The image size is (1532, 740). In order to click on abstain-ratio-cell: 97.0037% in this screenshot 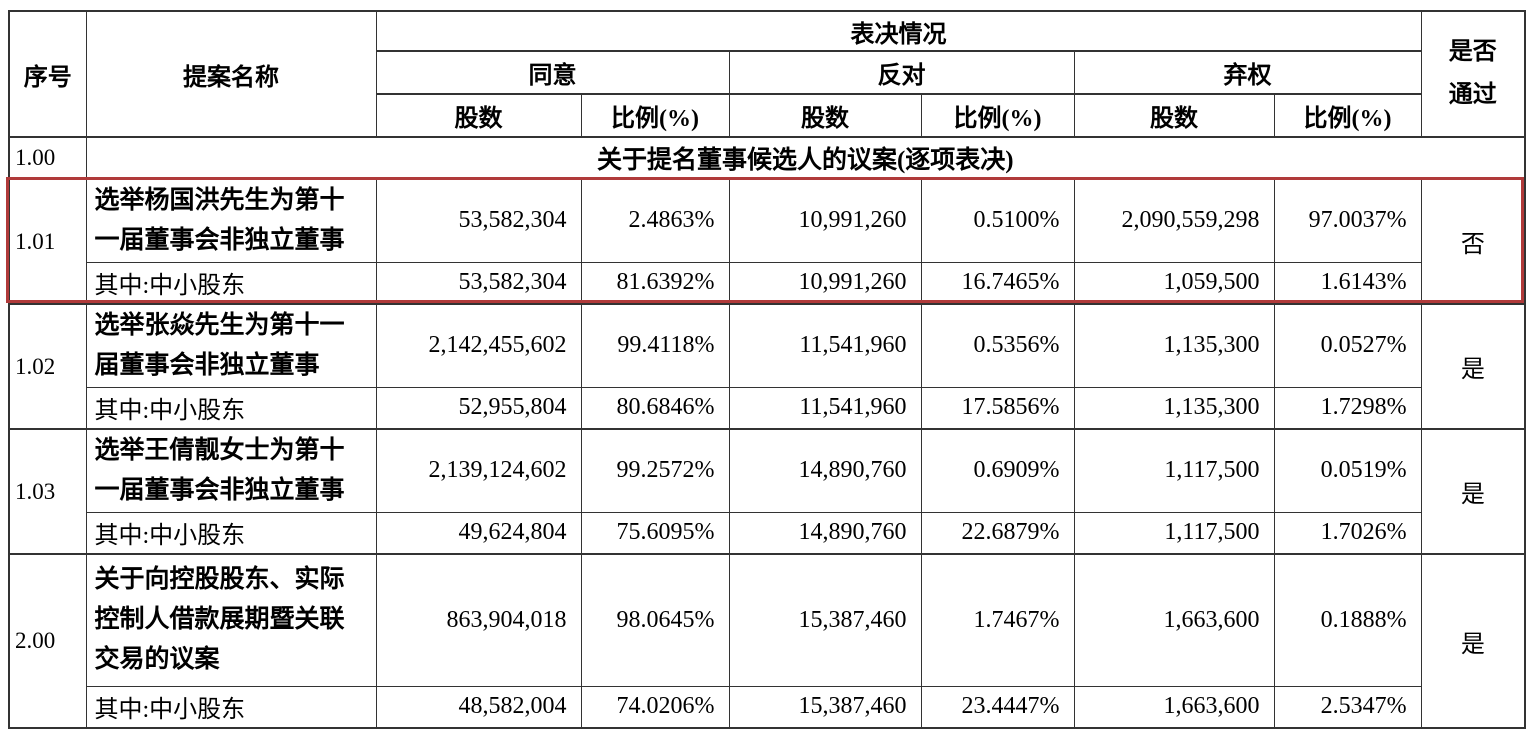, I will do `click(1347, 220)`.